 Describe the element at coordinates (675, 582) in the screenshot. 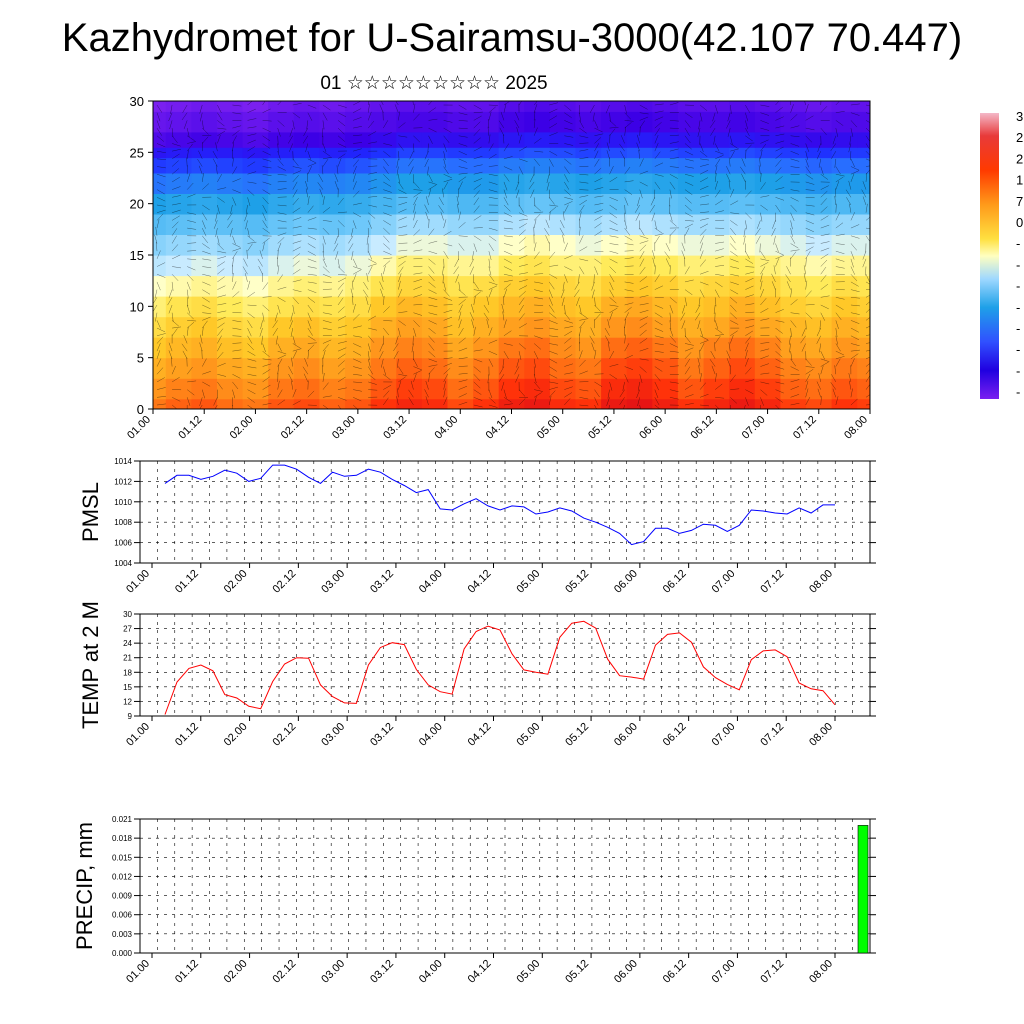

I see `pmsl-x-tick-label: 06.12` at that location.